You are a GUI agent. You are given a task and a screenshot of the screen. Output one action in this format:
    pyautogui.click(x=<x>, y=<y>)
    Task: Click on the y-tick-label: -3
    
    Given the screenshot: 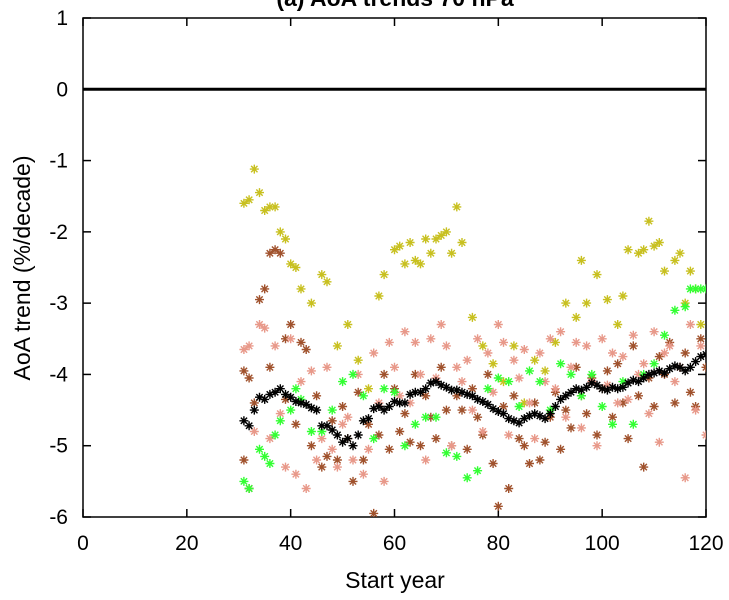 What is the action you would take?
    pyautogui.click(x=58, y=303)
    